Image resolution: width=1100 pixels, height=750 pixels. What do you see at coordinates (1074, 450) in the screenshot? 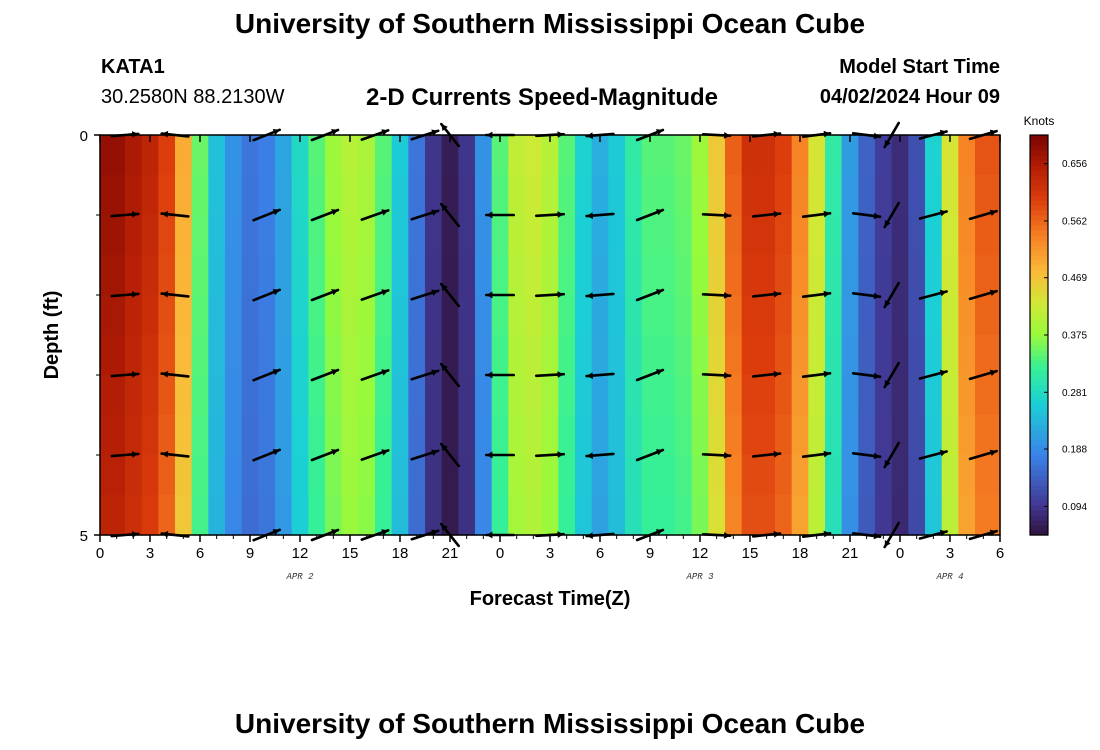
I see `colorbar-tick-label: 0.188` at bounding box center [1074, 450].